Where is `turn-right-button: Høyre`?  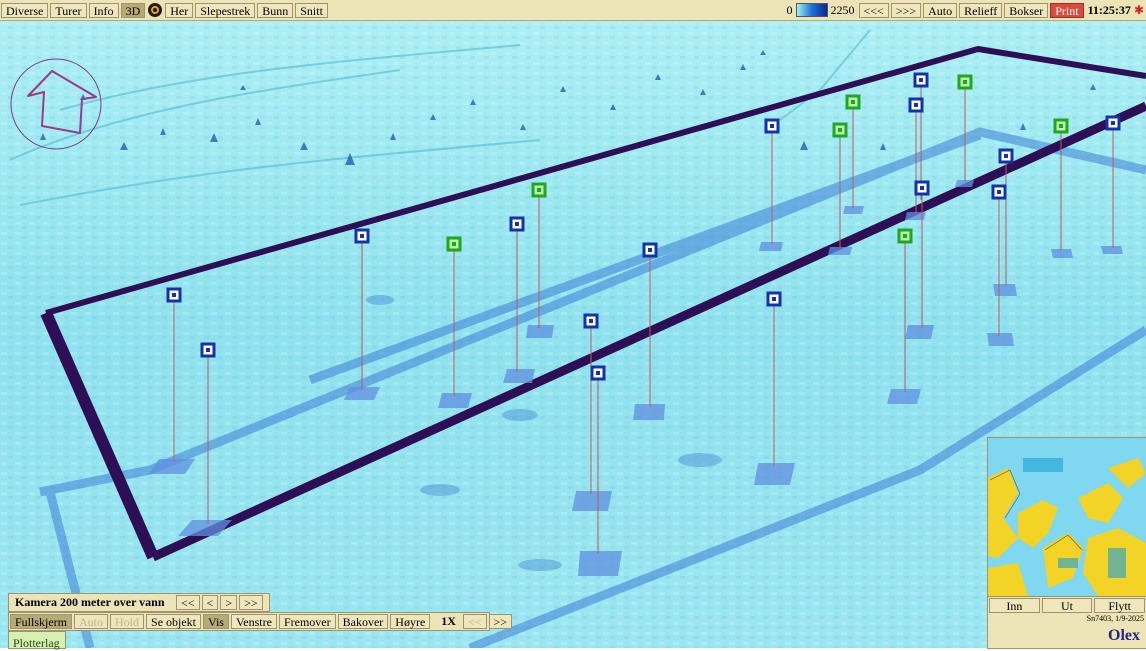 turn-right-button: Høyre is located at coordinates (410, 621).